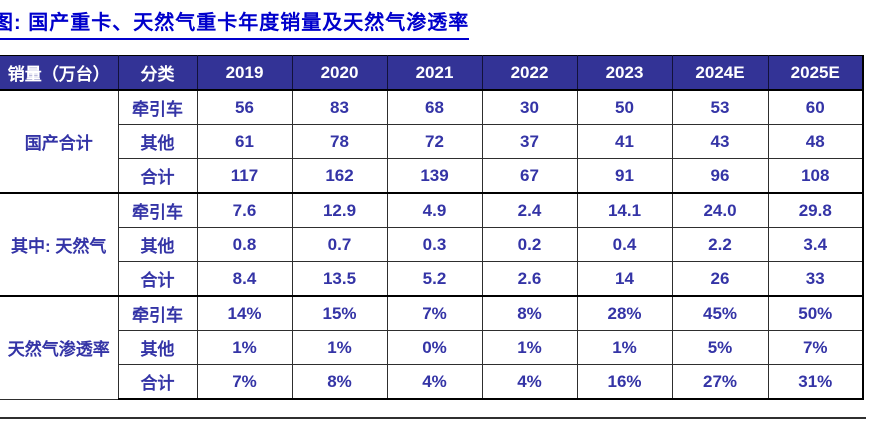 The width and height of the screenshot is (870, 432). Describe the element at coordinates (624, 210) in the screenshot. I see `value-cell: 14.1` at that location.